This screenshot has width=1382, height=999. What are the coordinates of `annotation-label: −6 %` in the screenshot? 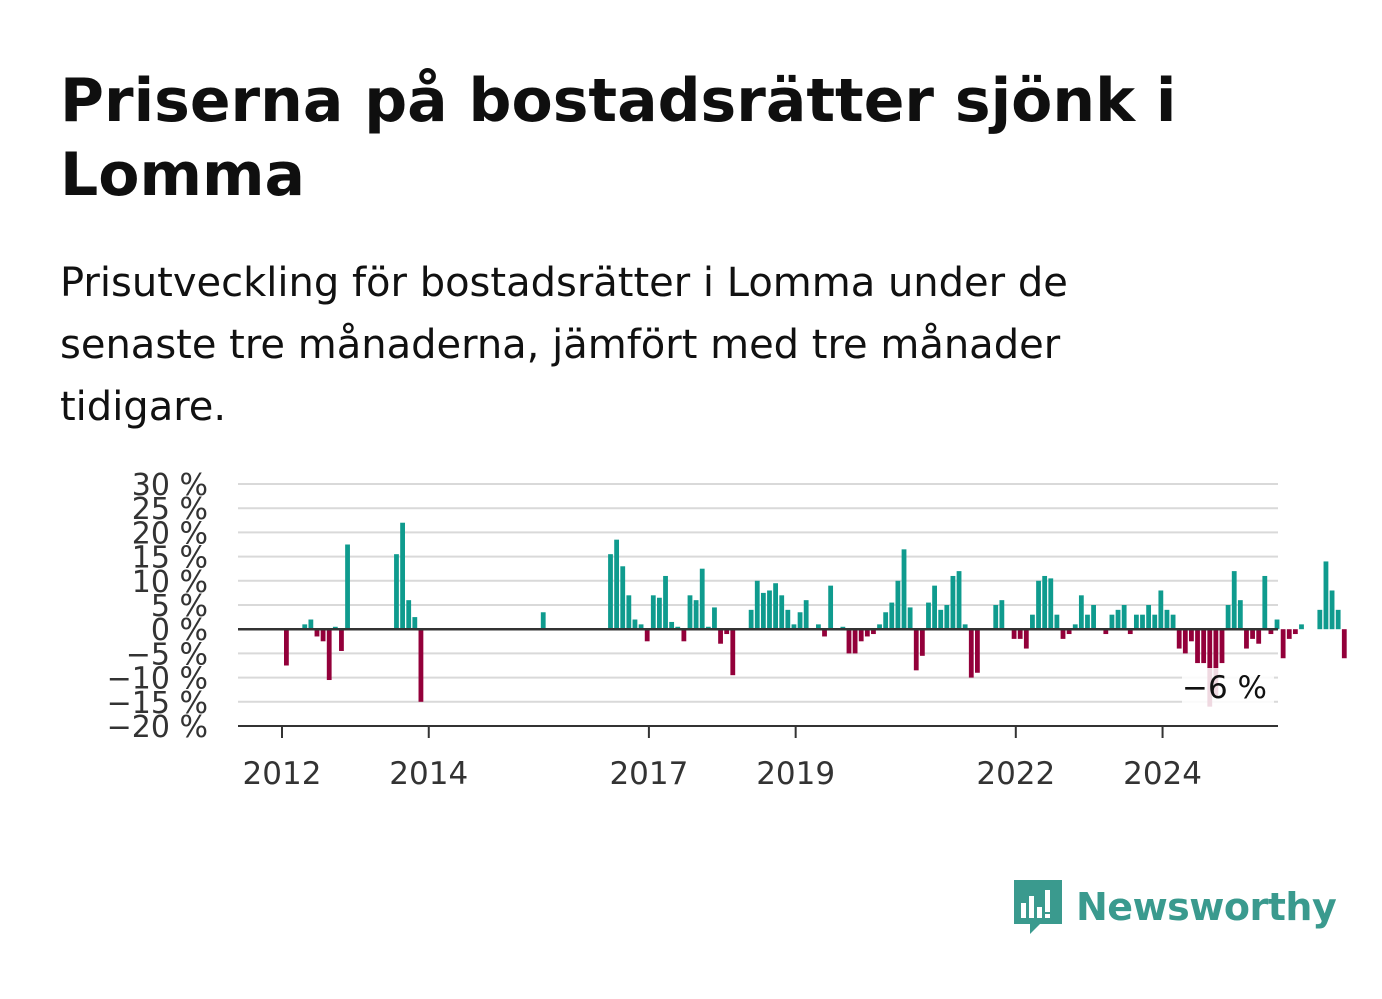 It's located at (1224, 688).